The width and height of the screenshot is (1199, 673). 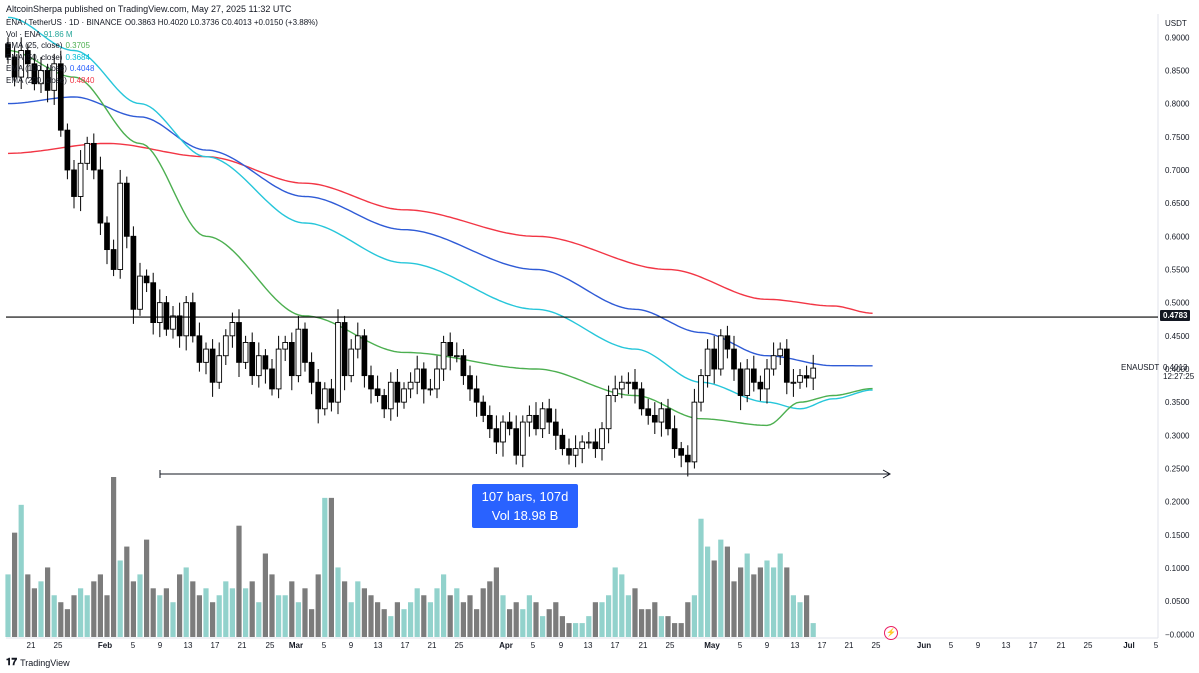 I want to click on legend-row-ema100: EMA (100, close) 0.4048, so click(x=162, y=69).